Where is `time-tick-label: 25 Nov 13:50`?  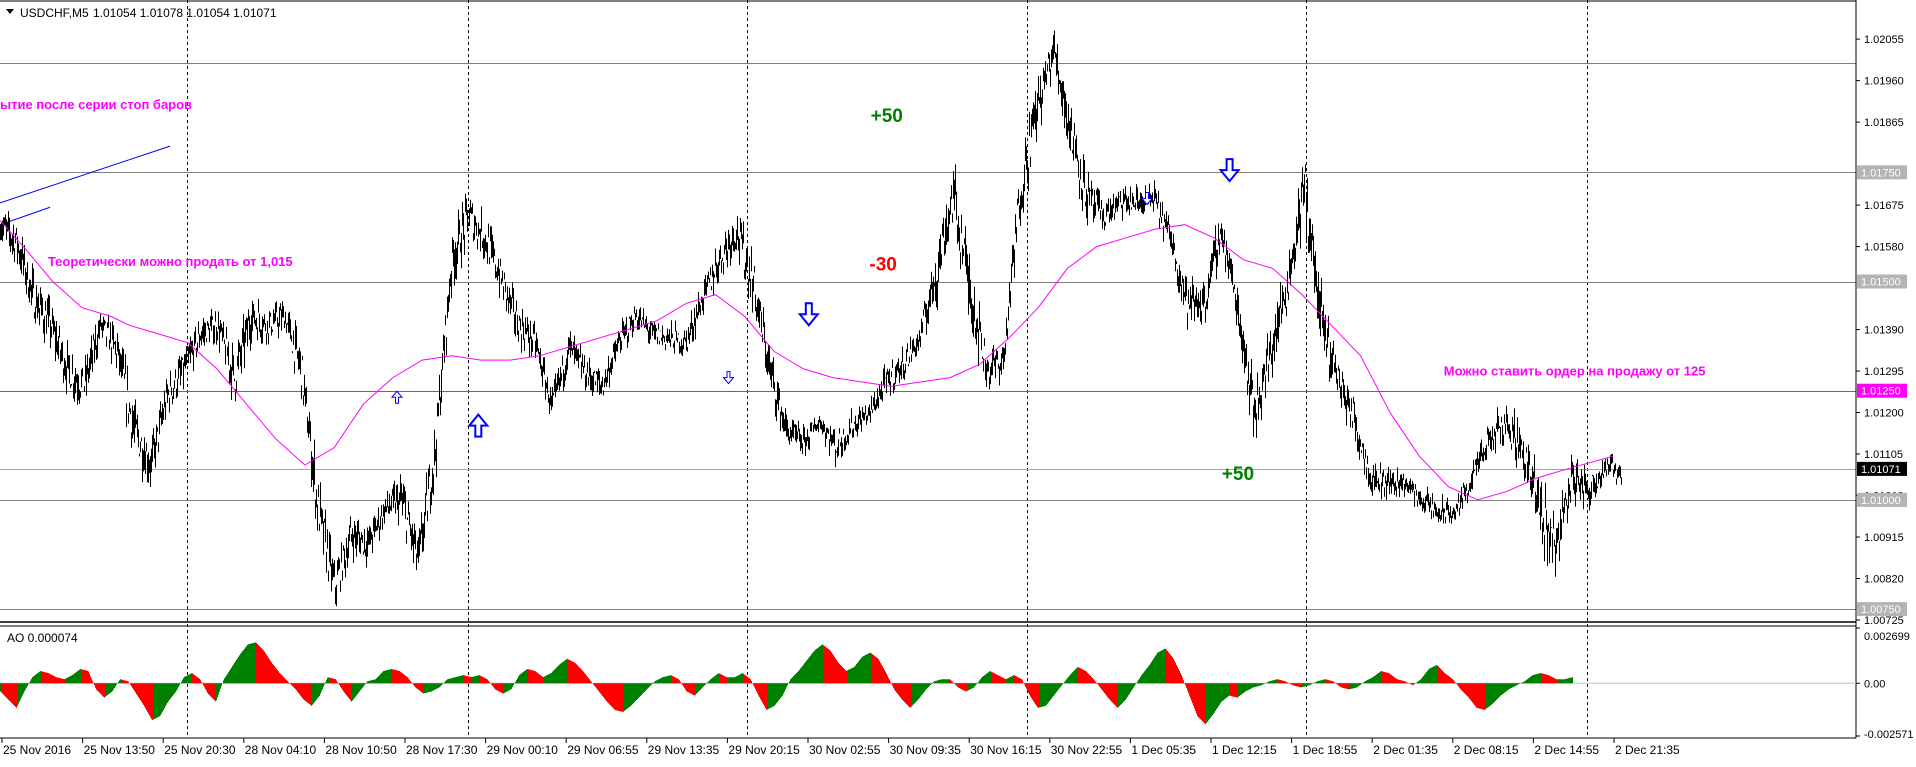
time-tick-label: 25 Nov 13:50 is located at coordinates (120, 750).